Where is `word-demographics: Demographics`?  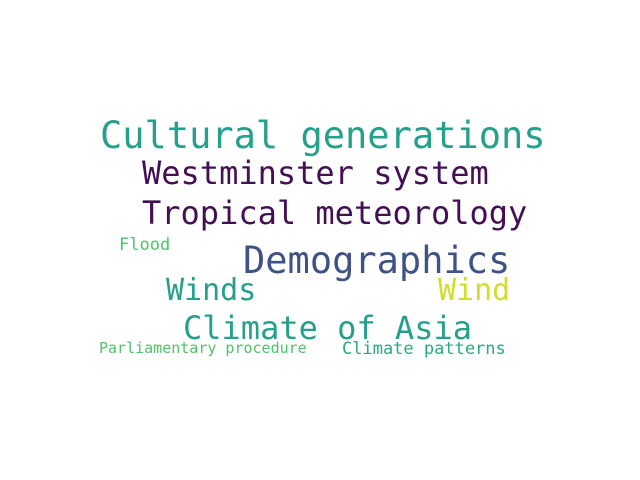
word-demographics: Demographics is located at coordinates (377, 260).